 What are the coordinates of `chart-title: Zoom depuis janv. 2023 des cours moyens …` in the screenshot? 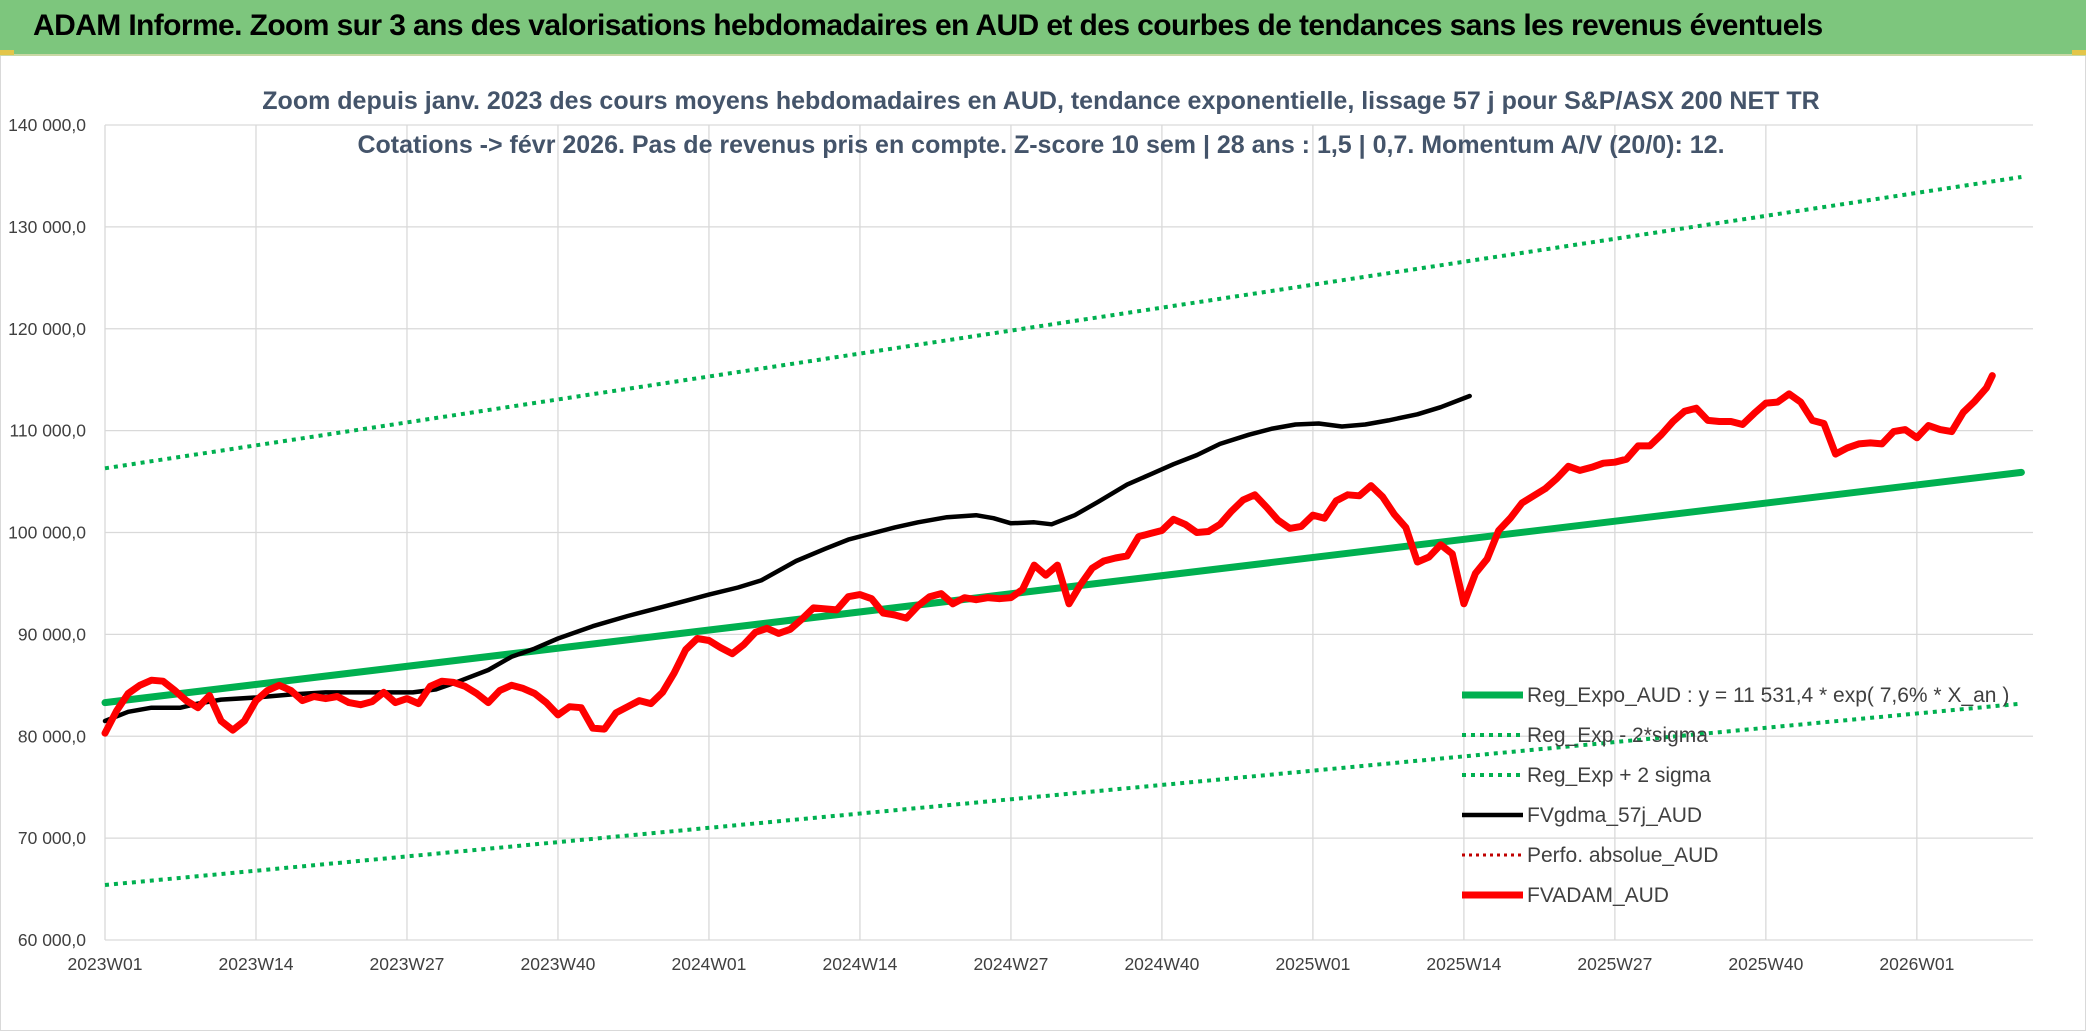 It's located at (1040, 123).